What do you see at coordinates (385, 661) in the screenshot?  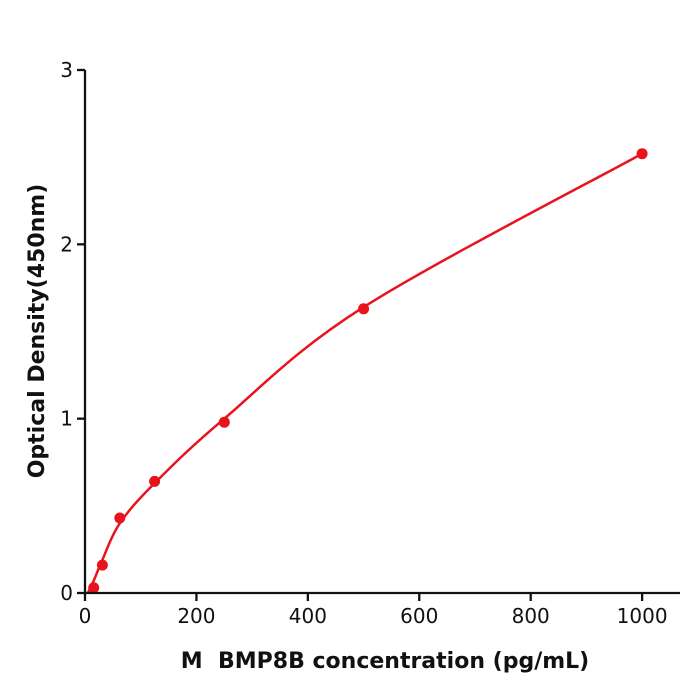 I see `x-axis-label: M BMP8B concentration (pg/mL)` at bounding box center [385, 661].